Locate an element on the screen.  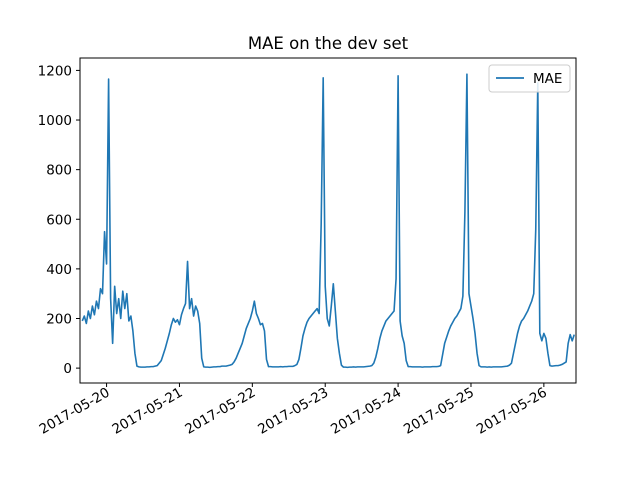
y-tick-label: 400 is located at coordinates (59, 270).